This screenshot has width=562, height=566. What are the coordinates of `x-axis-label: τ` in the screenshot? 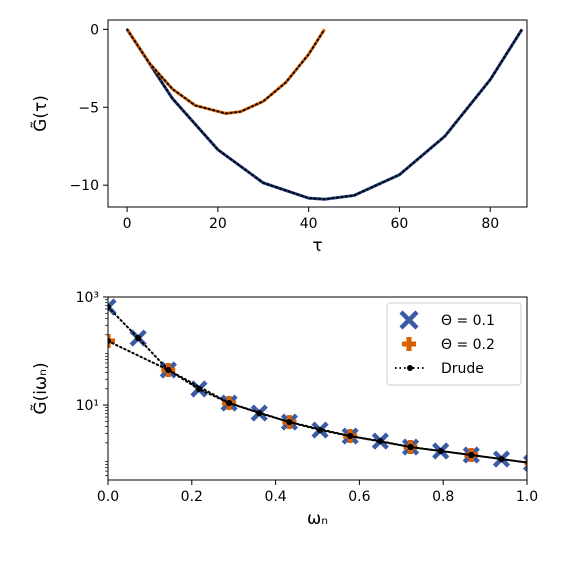 It's located at (317, 246).